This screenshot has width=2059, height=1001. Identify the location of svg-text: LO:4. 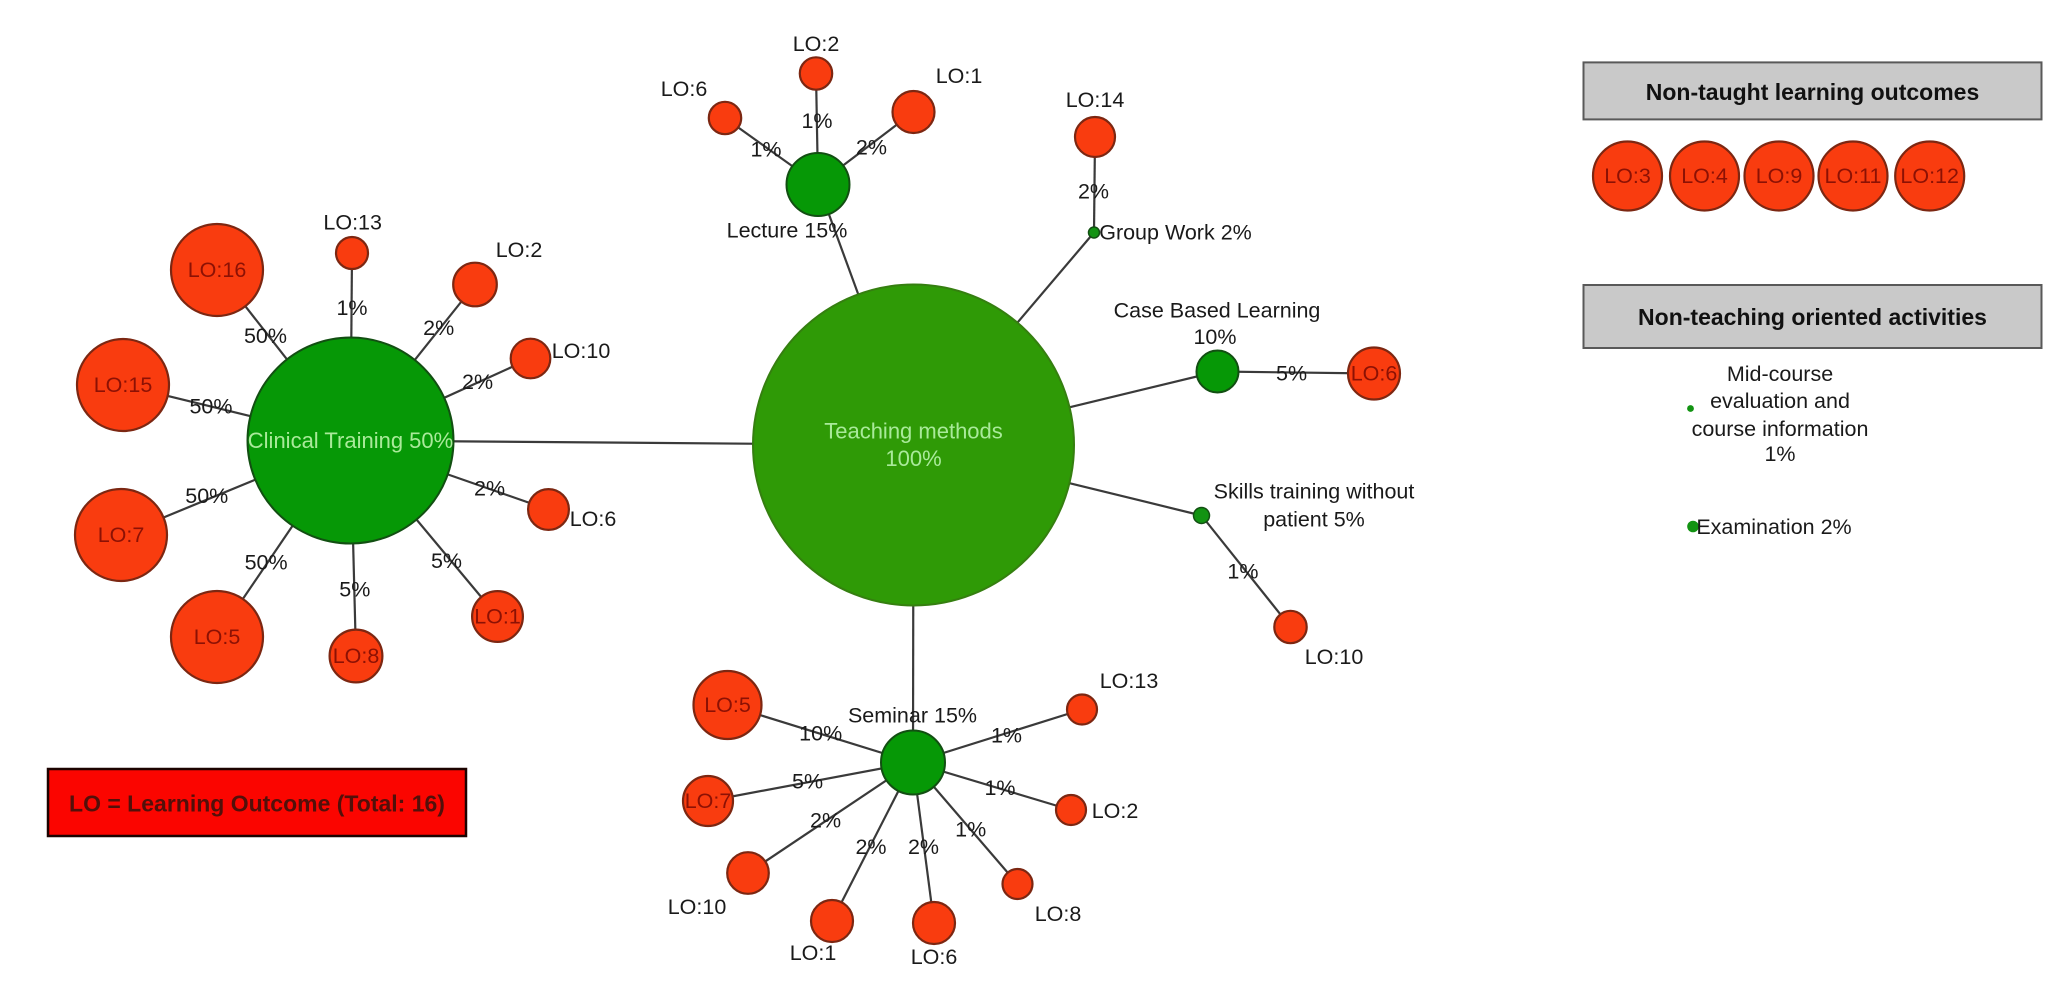
(1704, 176).